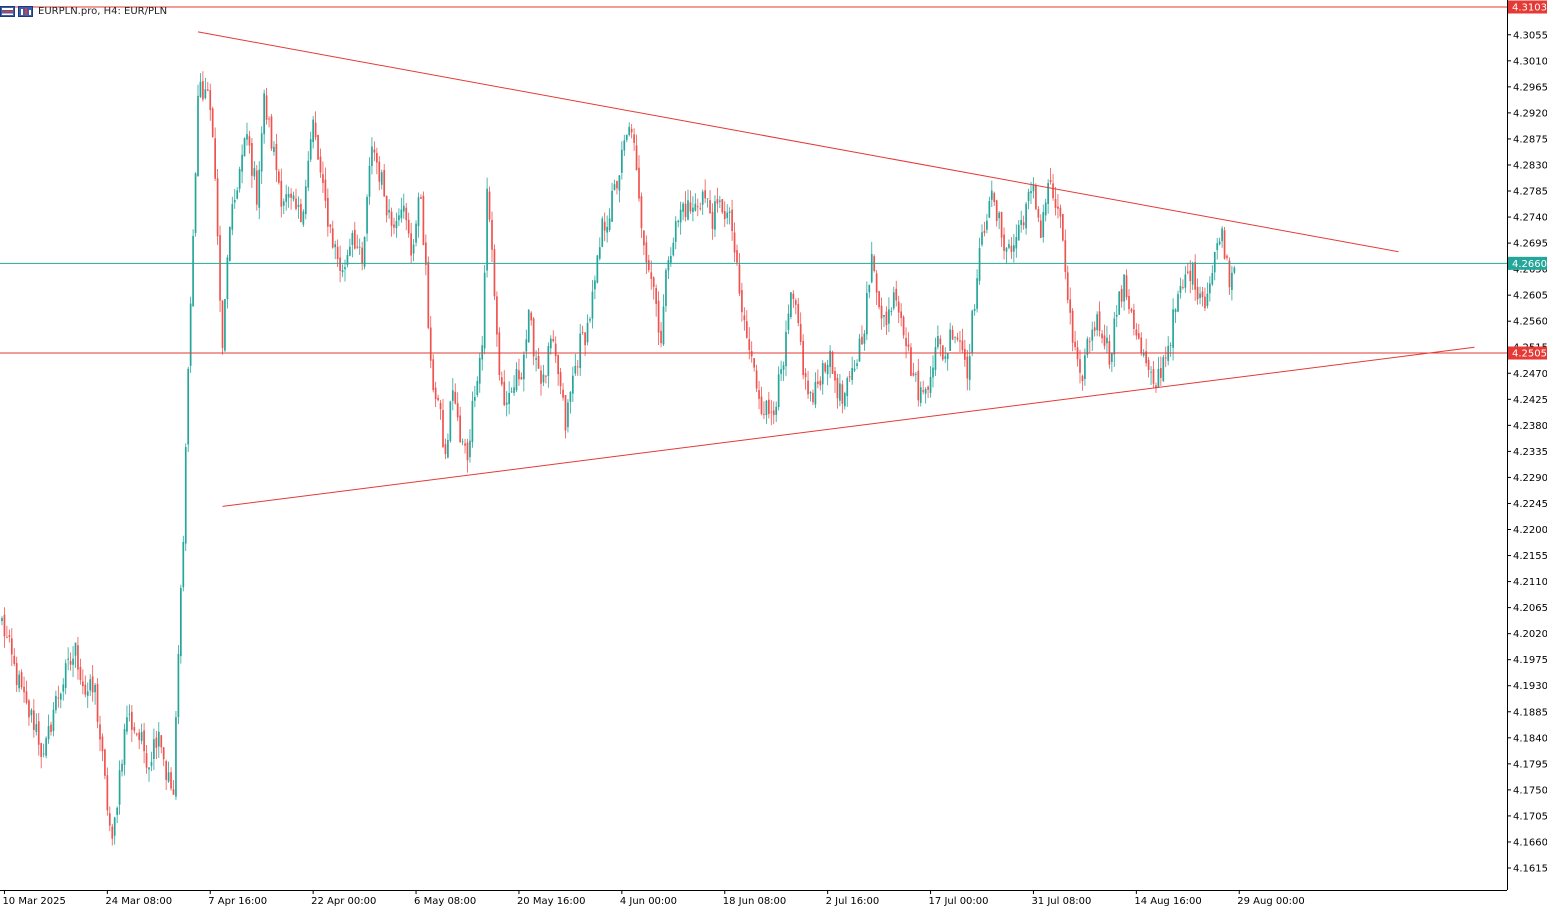  Describe the element at coordinates (1530, 634) in the screenshot. I see `price-tick-label: 4.2020` at that location.